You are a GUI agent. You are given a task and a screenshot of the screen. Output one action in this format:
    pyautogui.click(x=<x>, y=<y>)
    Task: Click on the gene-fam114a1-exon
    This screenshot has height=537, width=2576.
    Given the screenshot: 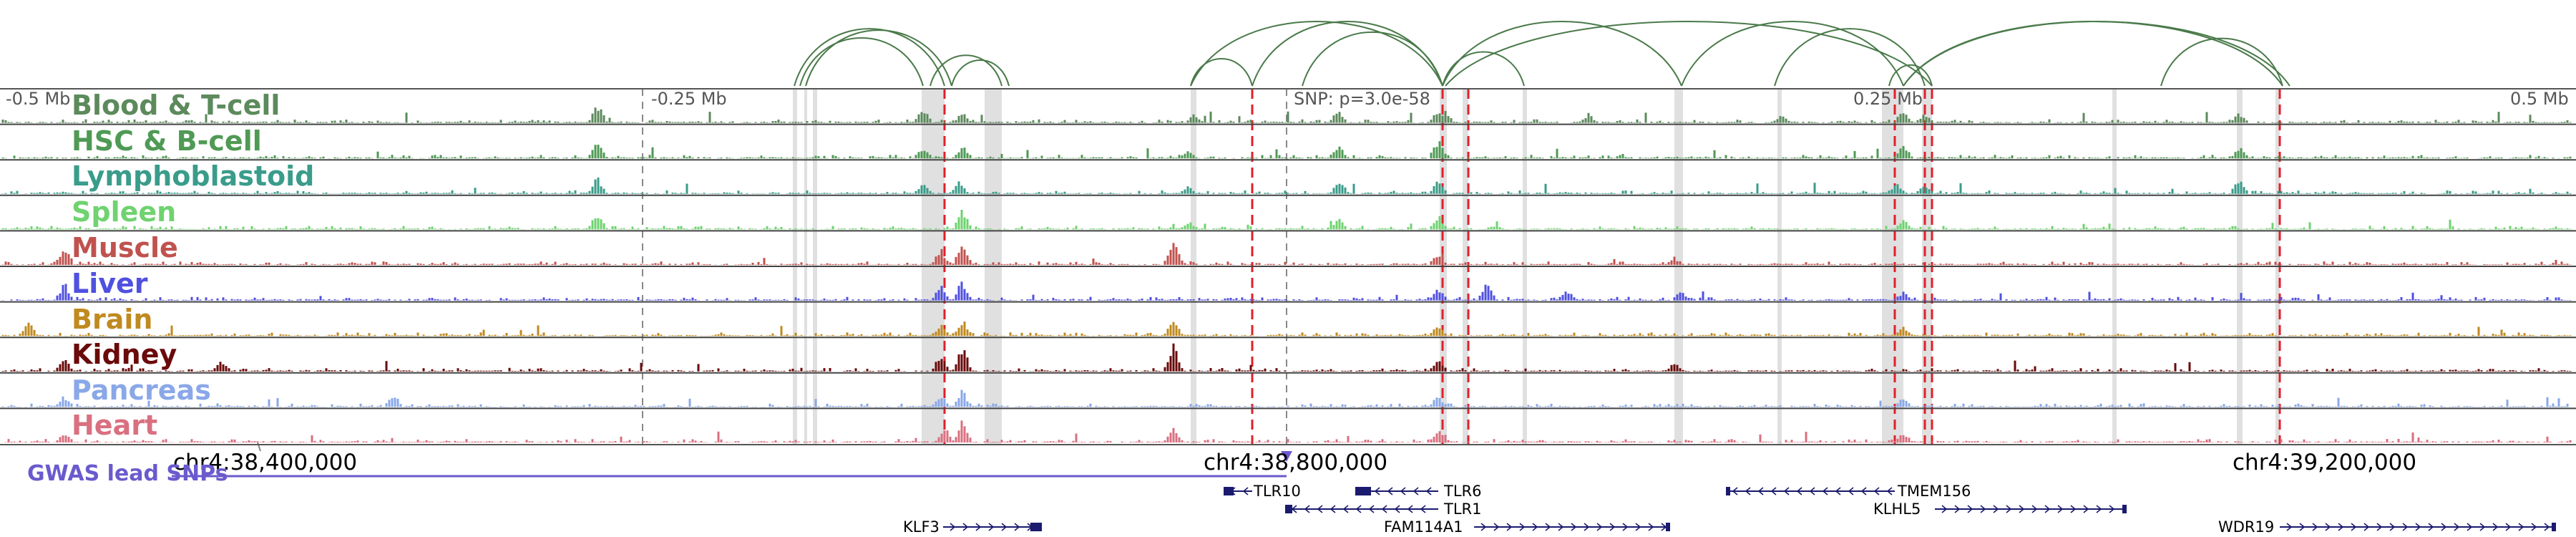 What is the action you would take?
    pyautogui.click(x=1668, y=527)
    